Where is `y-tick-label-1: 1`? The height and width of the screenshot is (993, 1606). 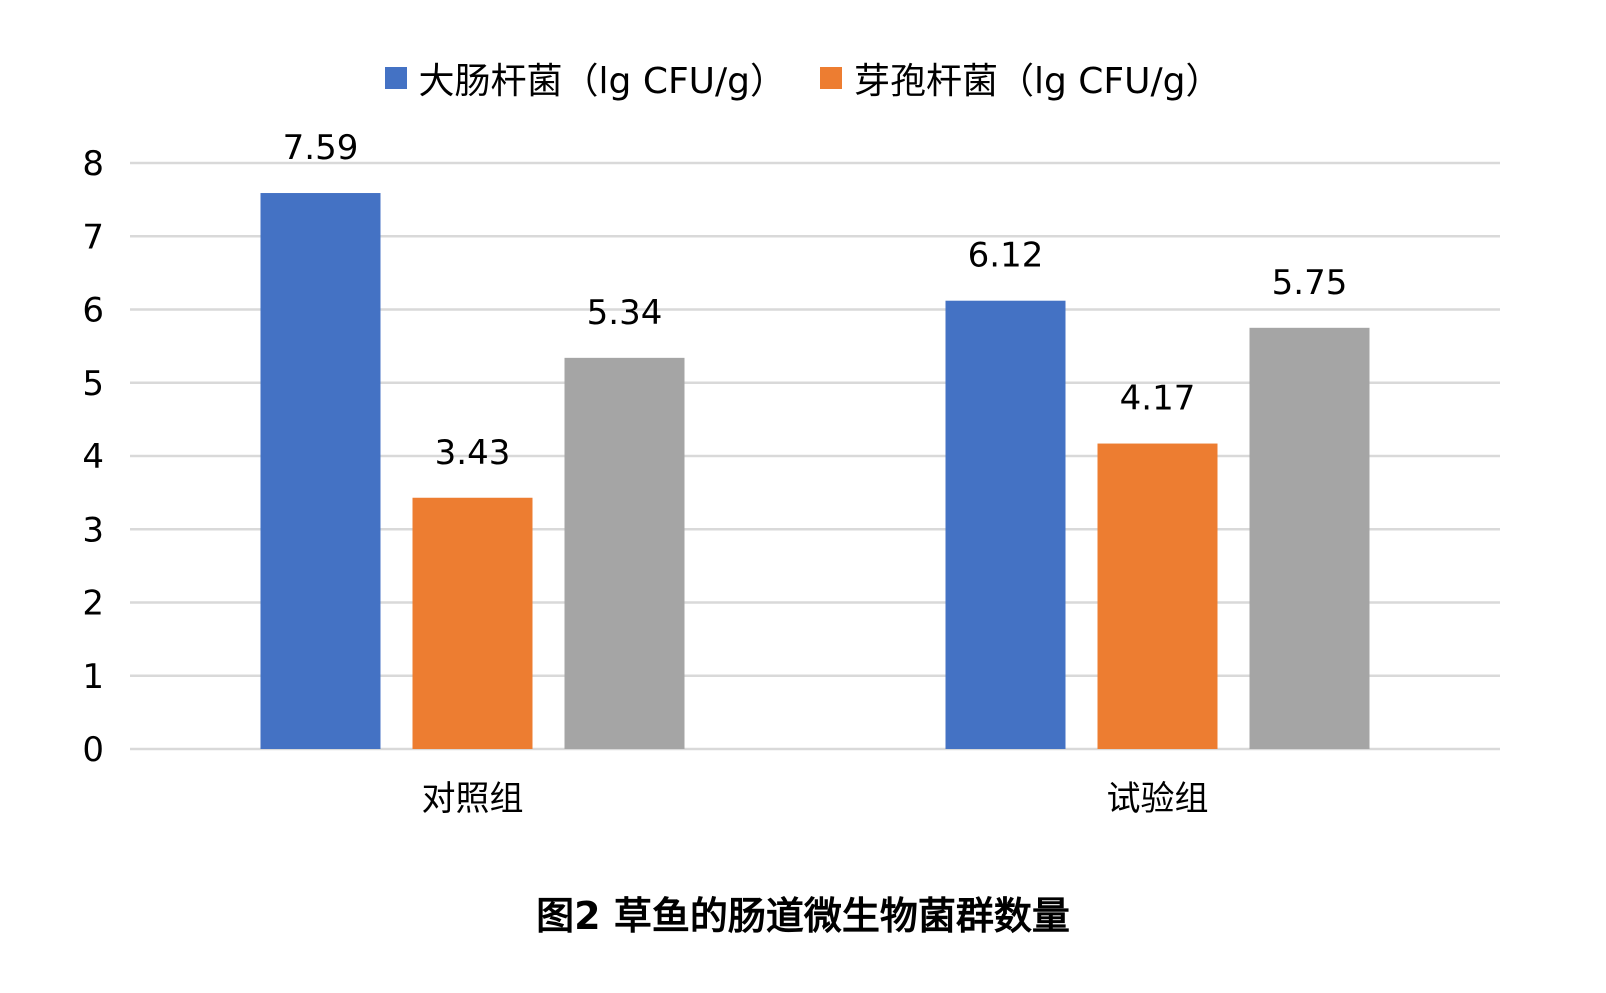 y-tick-label-1: 1 is located at coordinates (93, 677).